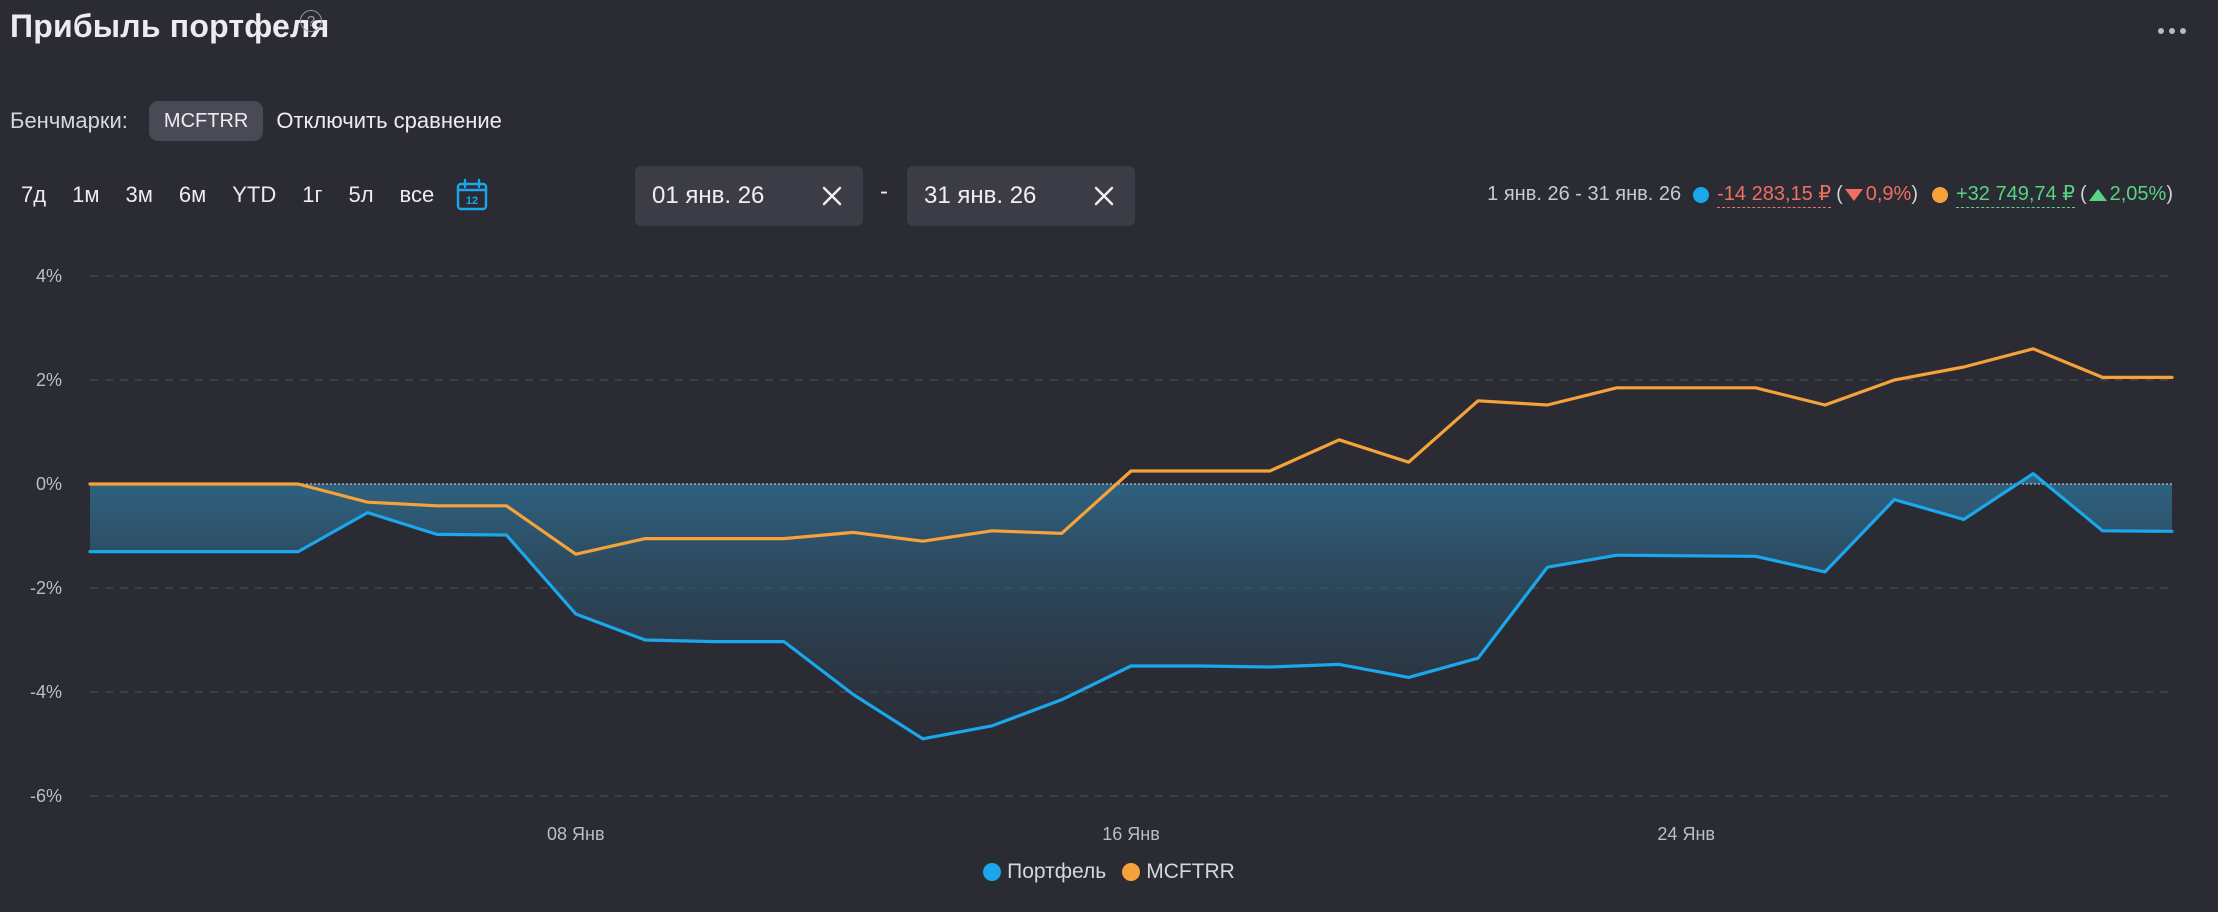 This screenshot has height=912, width=2218. I want to click on calendar-day: 12, so click(472, 201).